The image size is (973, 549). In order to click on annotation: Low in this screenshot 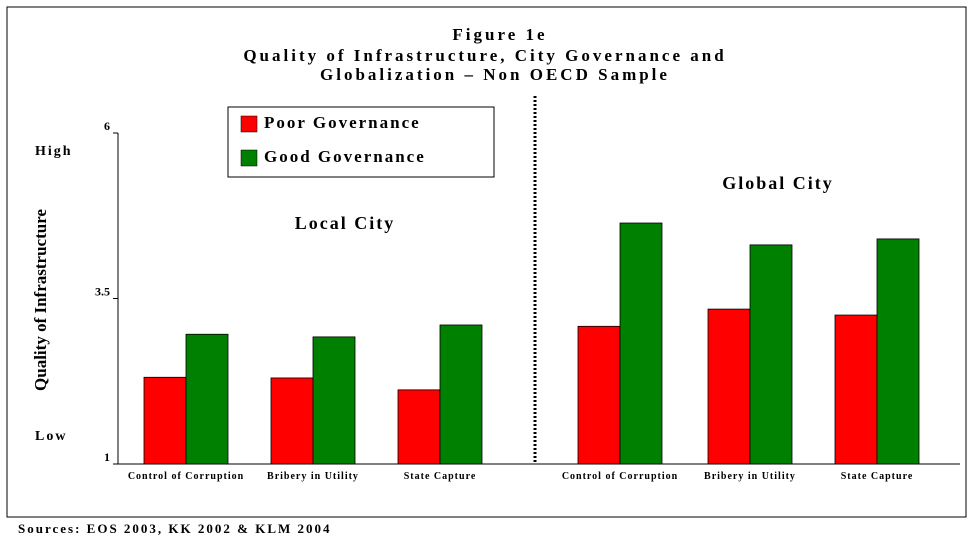, I will do `click(51, 436)`.